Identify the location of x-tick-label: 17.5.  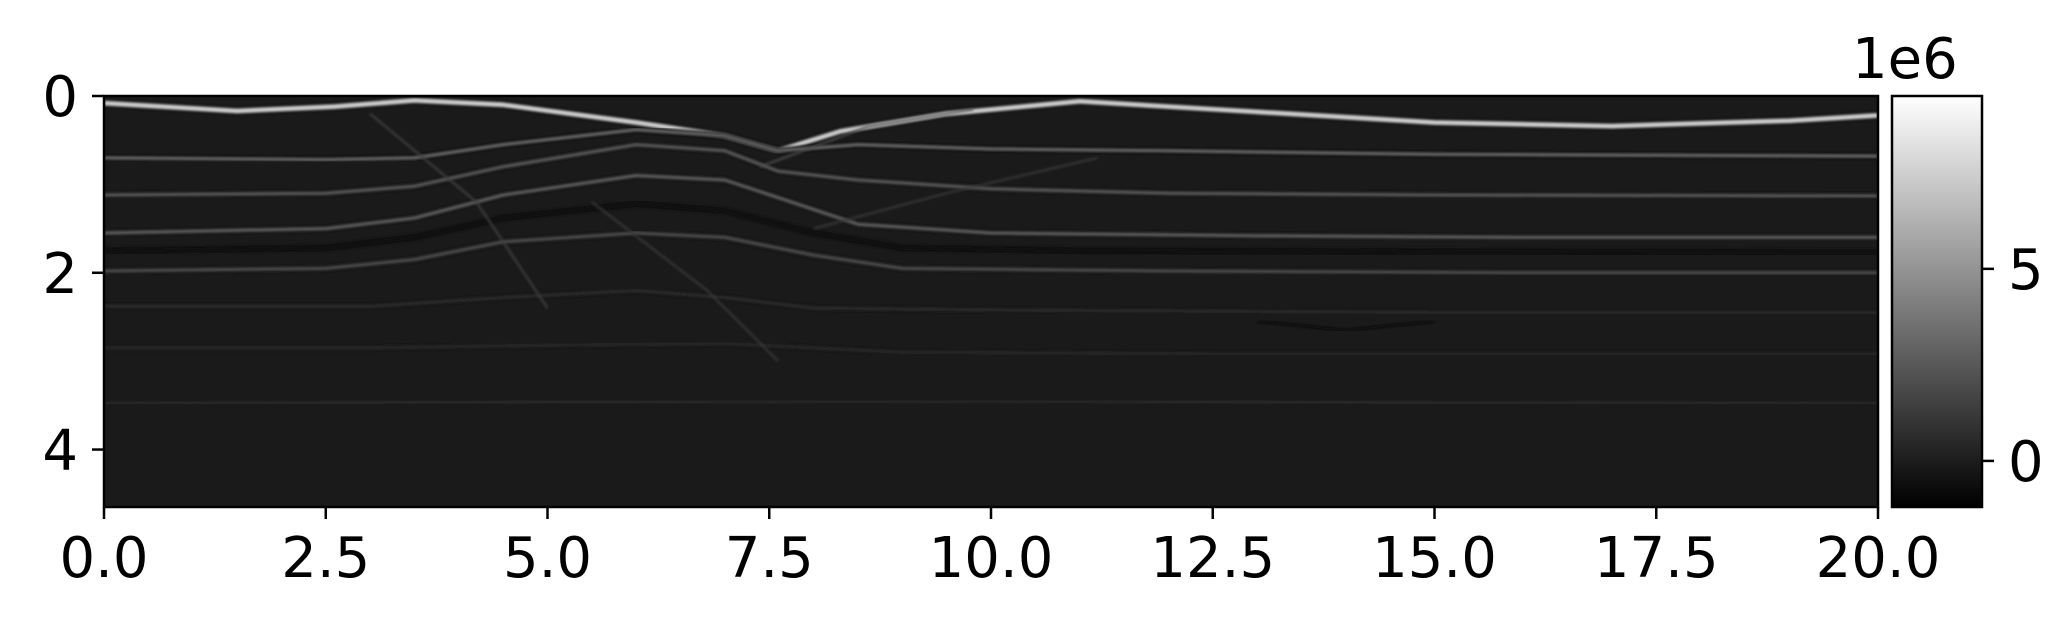
(1656, 558).